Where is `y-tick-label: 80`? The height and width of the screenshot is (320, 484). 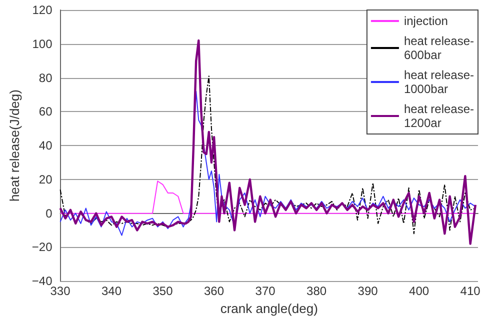 y-tick-label: 80 is located at coordinates (45, 77).